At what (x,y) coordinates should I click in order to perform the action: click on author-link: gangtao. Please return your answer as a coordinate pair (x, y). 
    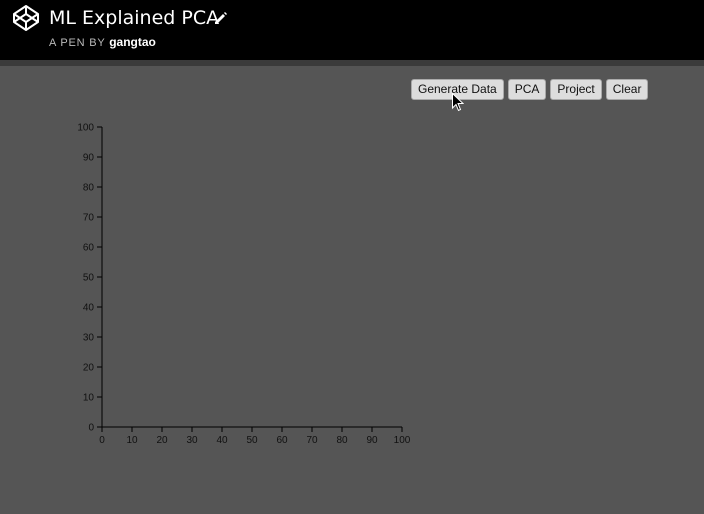
    Looking at the image, I should click on (132, 42).